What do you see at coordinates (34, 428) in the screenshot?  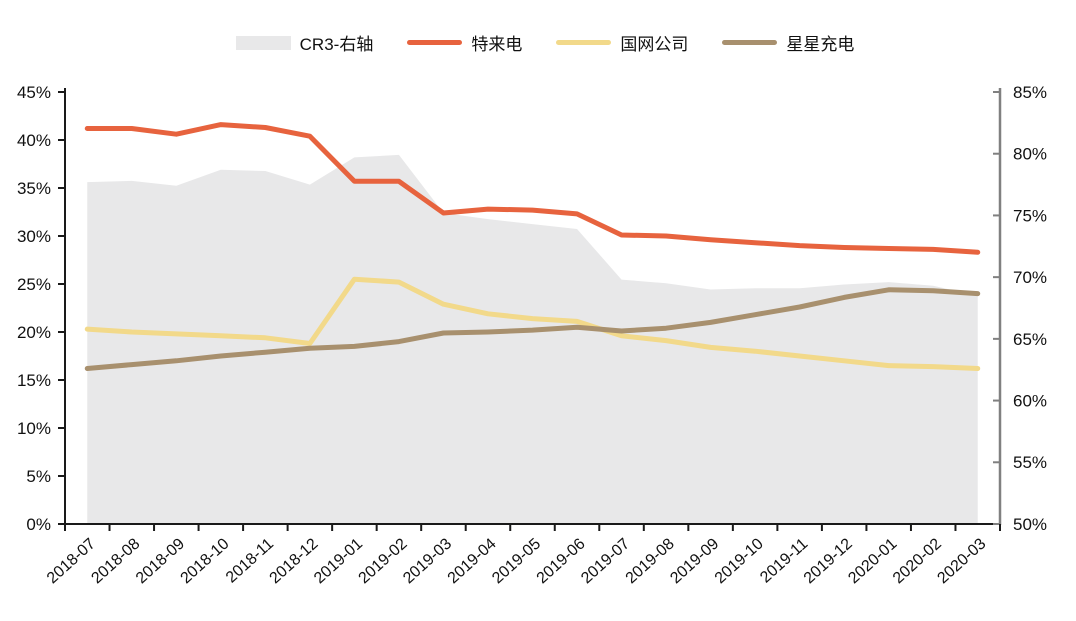 I see `y-axis-label-left: 10%` at bounding box center [34, 428].